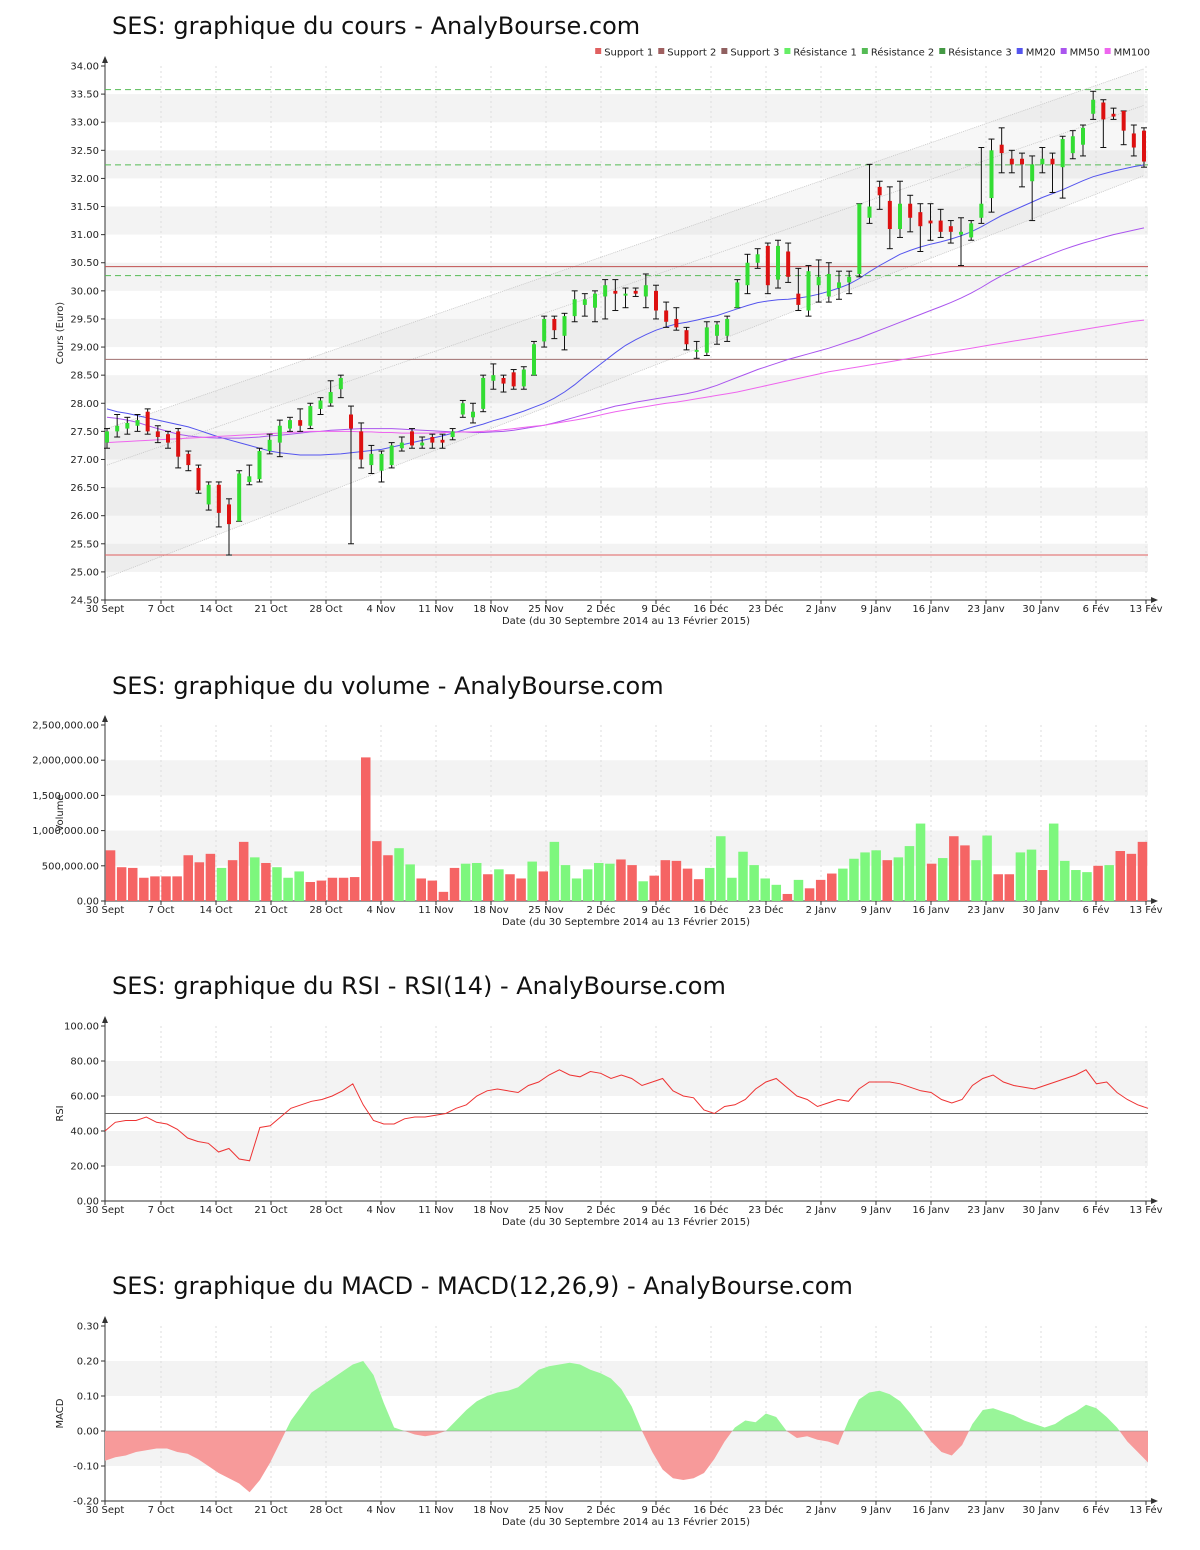  Describe the element at coordinates (821, 609) in the screenshot. I see `x-tick-label: 2 Janv` at that location.